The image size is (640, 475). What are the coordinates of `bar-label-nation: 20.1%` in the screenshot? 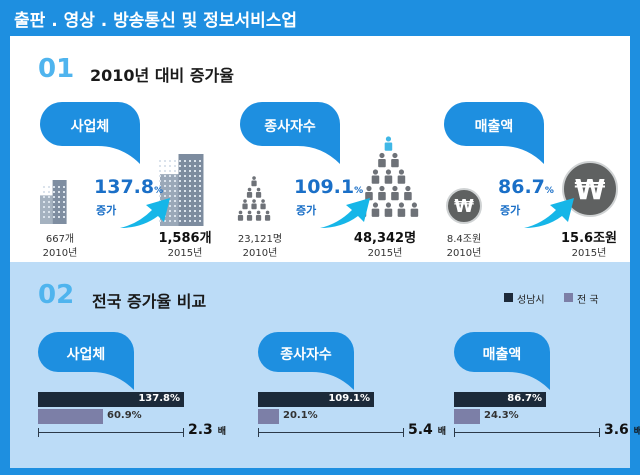 It's located at (300, 415).